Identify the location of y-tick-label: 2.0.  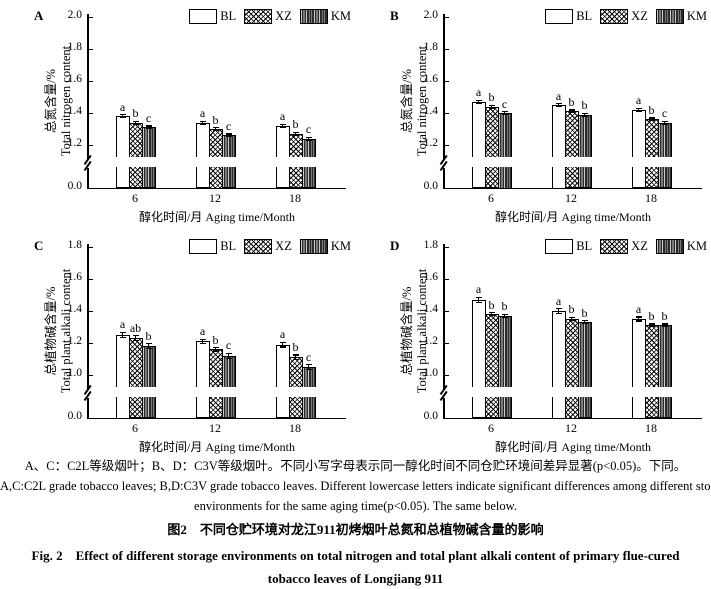
(430, 15).